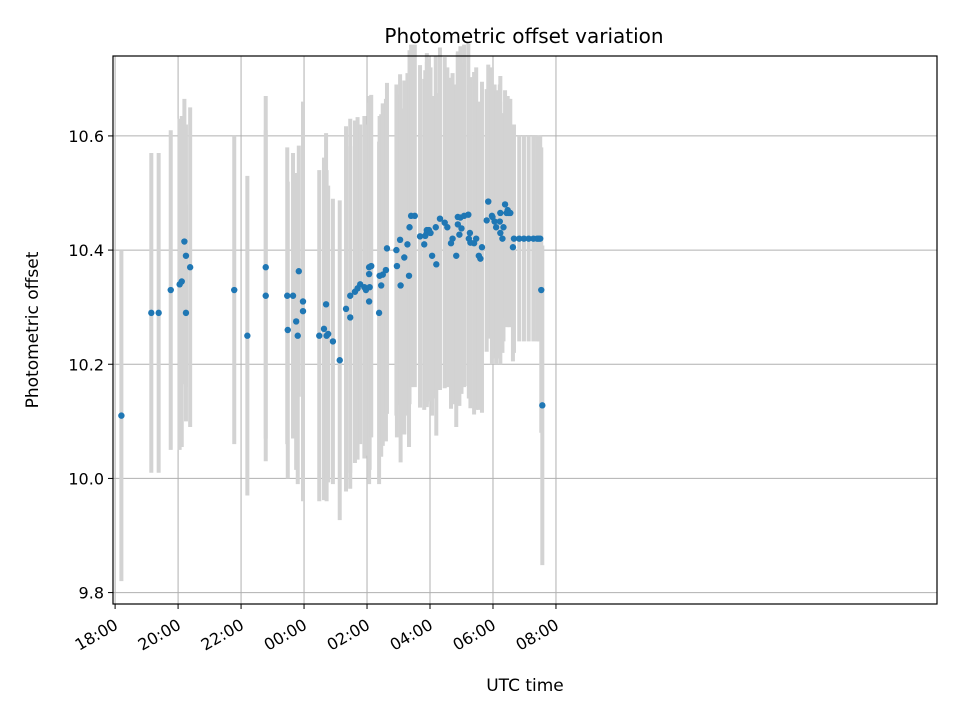 The width and height of the screenshot is (960, 720). Describe the element at coordinates (222, 635) in the screenshot. I see `x-tick-label: 22:00` at that location.